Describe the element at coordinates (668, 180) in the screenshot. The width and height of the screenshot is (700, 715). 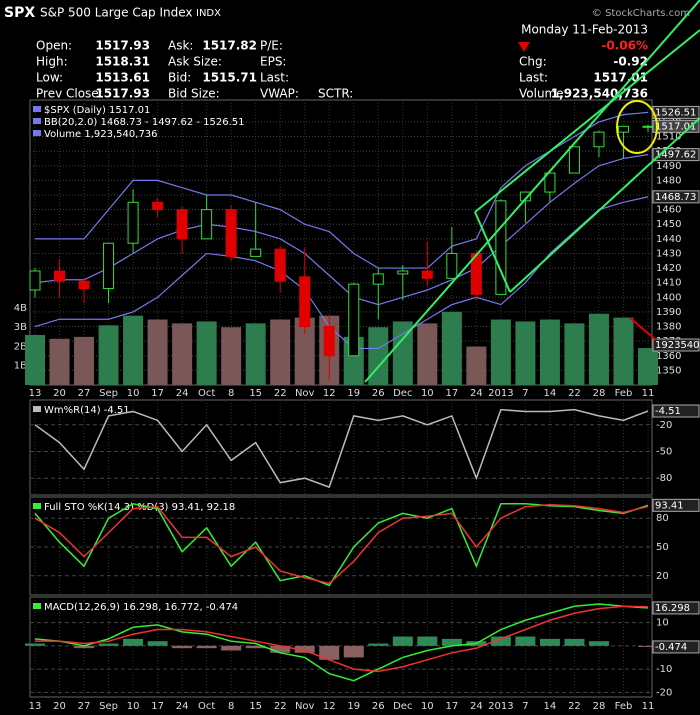
I see `y-tick-label: 1480` at that location.